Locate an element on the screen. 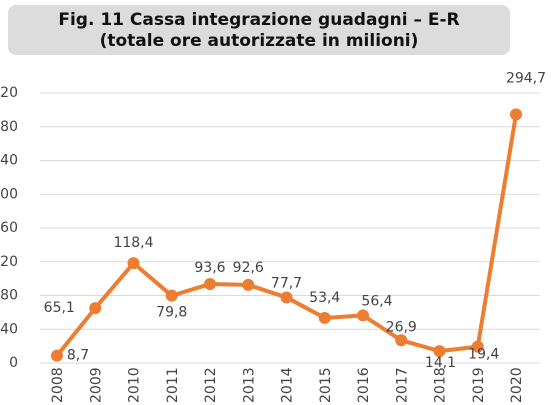  x-tick-label: 2009 is located at coordinates (96, 385).